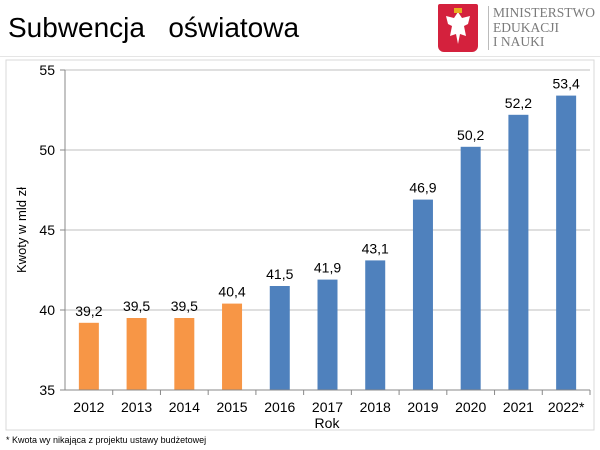 The height and width of the screenshot is (450, 600). I want to click on y-tick-label: 35, so click(47, 390).